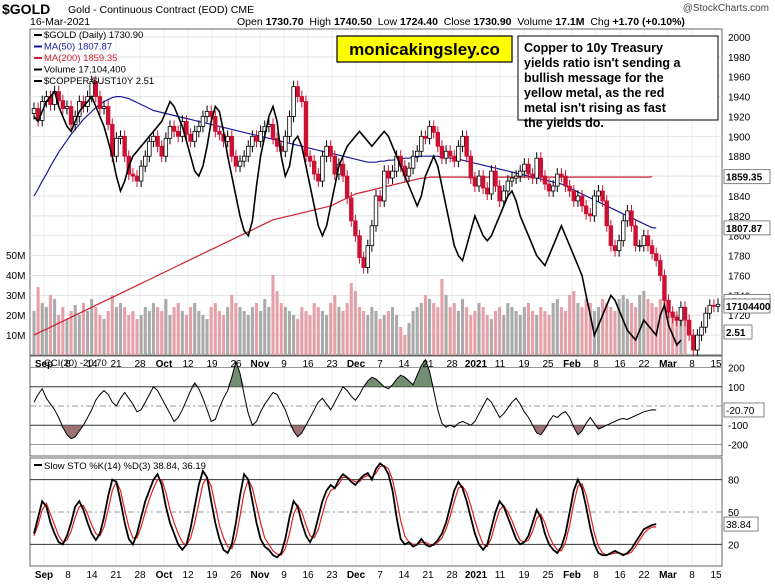 This screenshot has height=584, width=775. Describe the element at coordinates (736, 333) in the screenshot. I see `ratio-last-label: 2.51` at that location.